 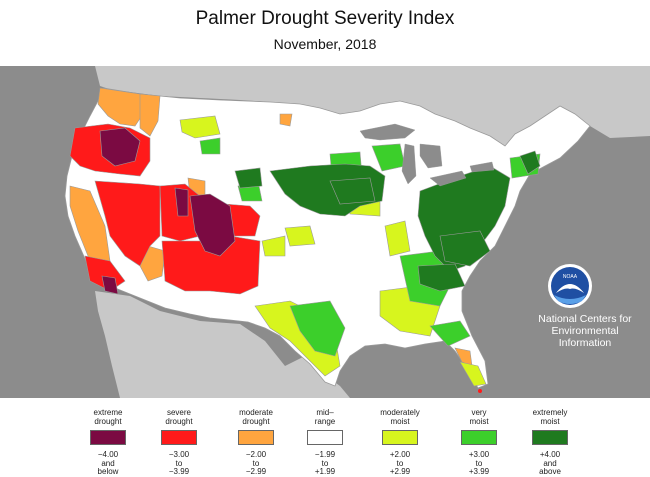 I want to click on legend-item-moderate-drought: moderate drought −2.00 to −2.99, so click(x=256, y=440).